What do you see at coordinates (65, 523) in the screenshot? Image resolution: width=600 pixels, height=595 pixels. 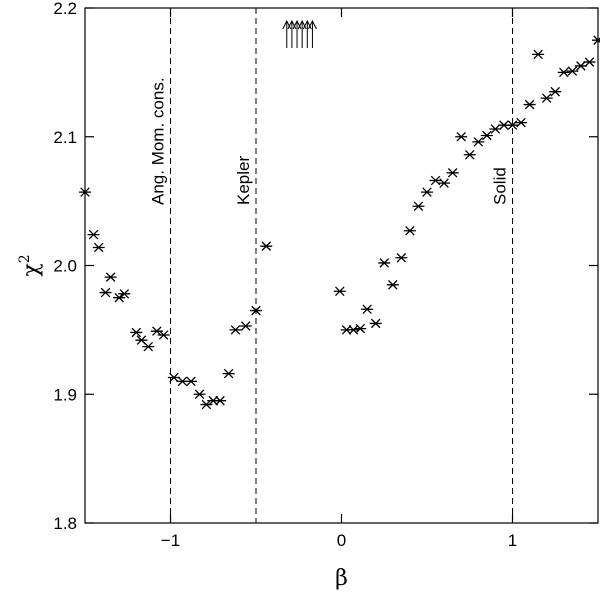 I see `y-tick-label: 1.8` at bounding box center [65, 523].